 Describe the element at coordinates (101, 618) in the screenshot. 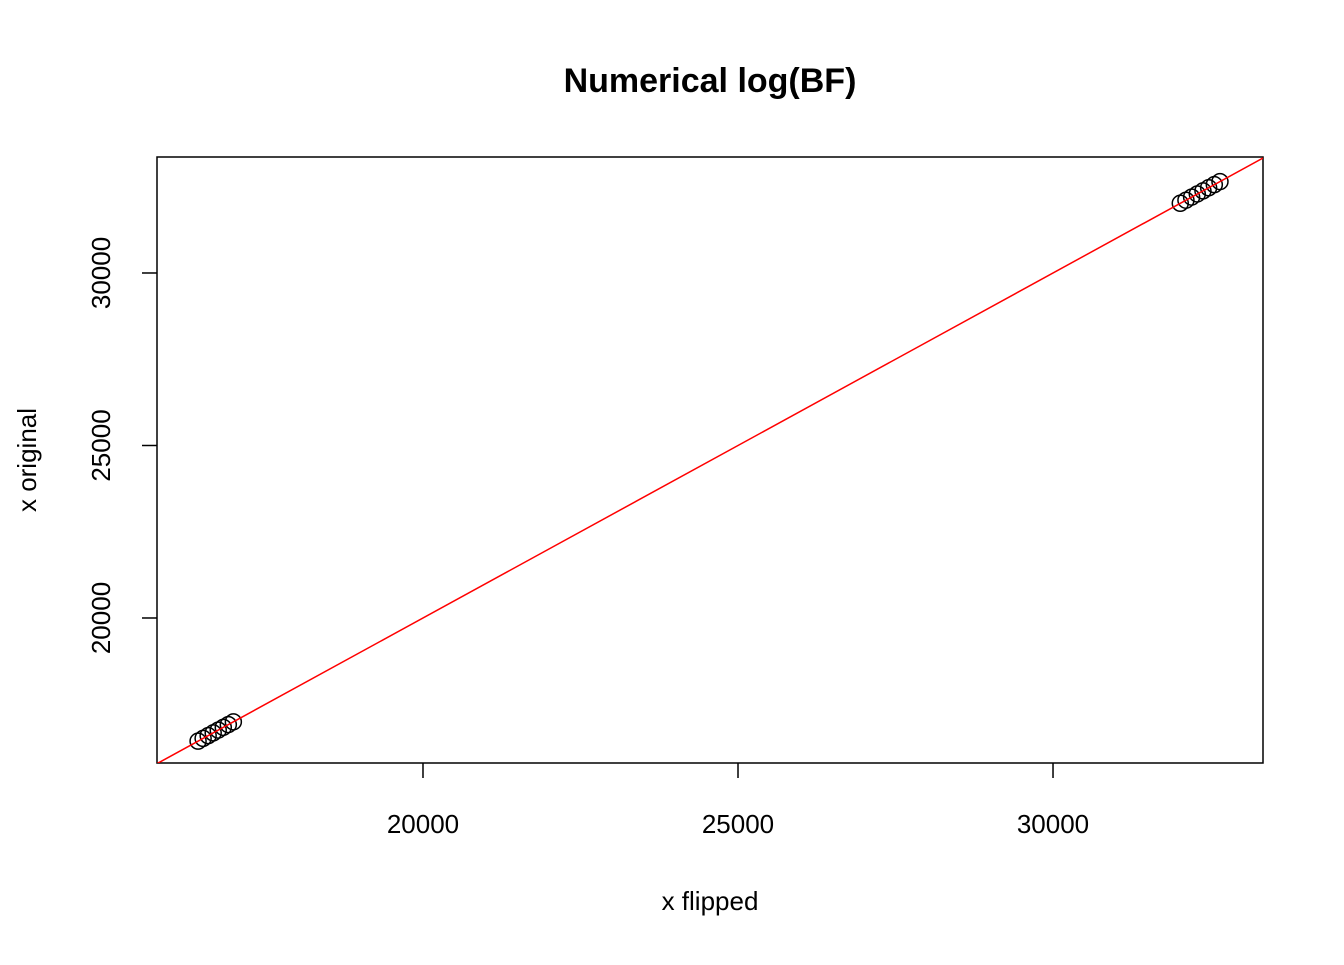

I see `y-tick-label: 20000` at that location.